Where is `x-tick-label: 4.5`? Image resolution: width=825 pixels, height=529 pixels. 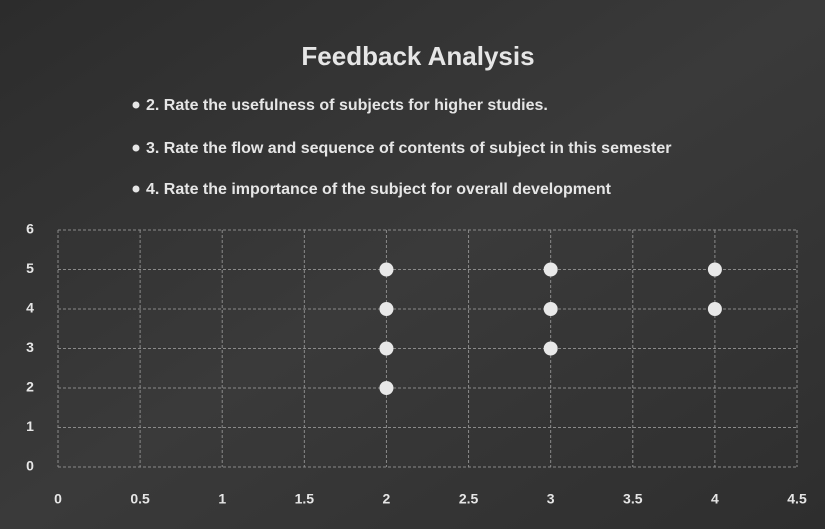
x-tick-label: 4.5 is located at coordinates (797, 499).